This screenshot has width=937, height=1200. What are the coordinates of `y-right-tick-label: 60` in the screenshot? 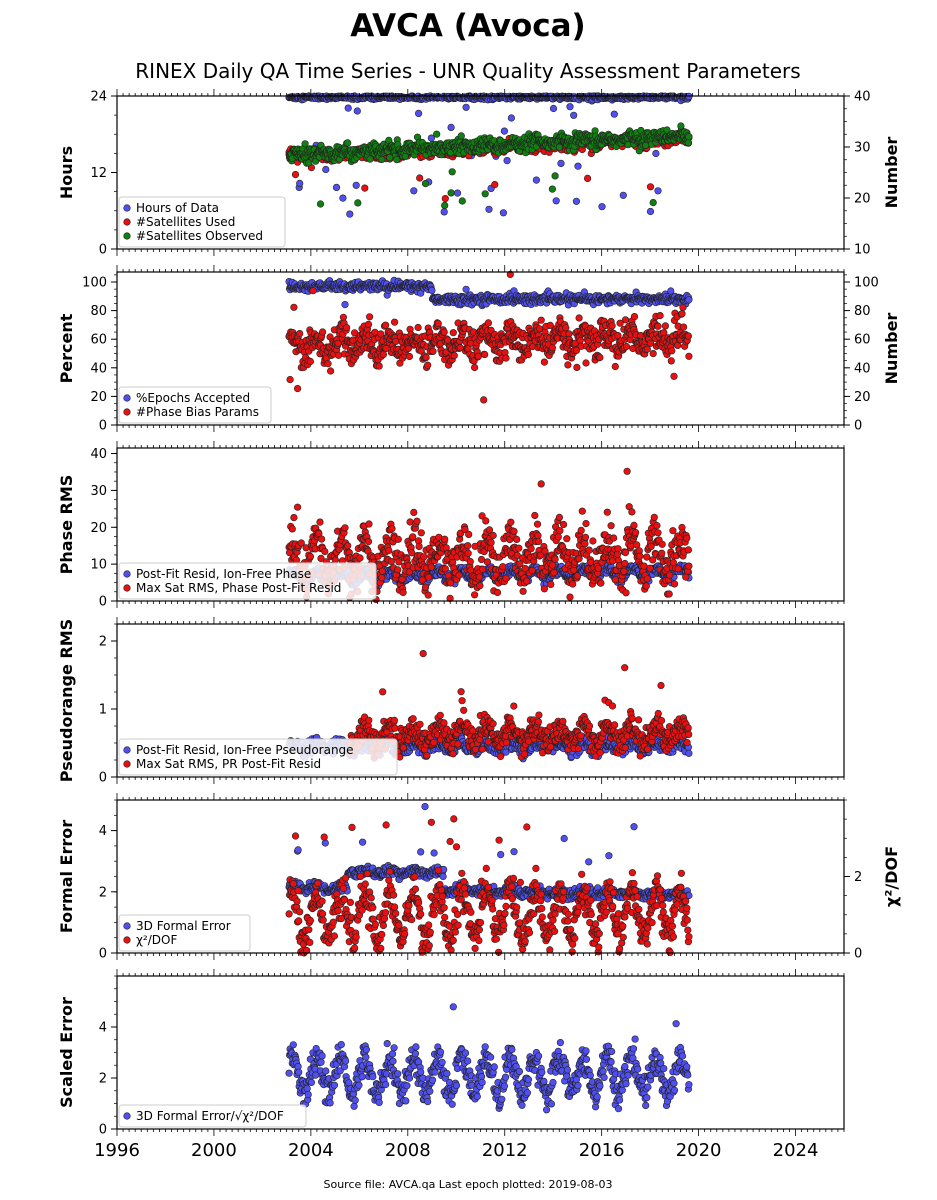 It's located at (862, 340).